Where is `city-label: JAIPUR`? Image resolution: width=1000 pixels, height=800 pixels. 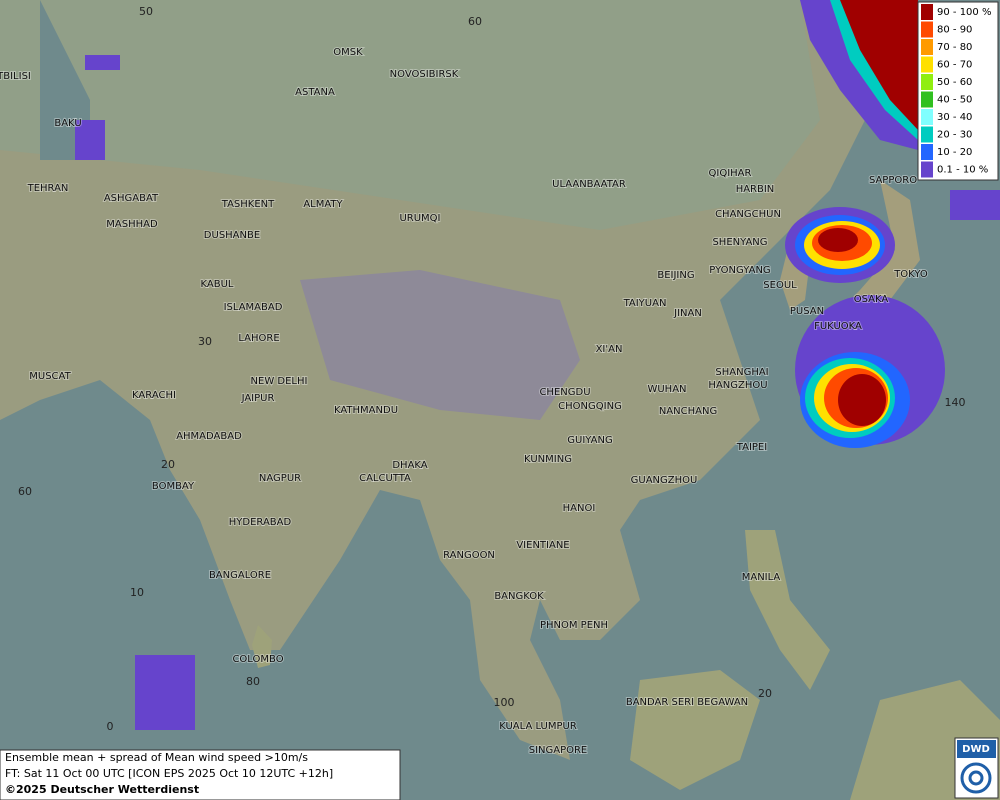
city-label: JAIPUR is located at coordinates (258, 398).